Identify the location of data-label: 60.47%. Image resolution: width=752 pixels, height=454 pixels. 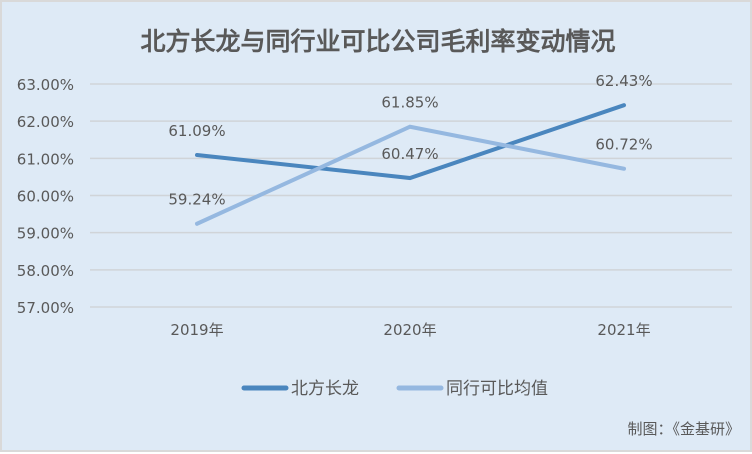
(409, 154).